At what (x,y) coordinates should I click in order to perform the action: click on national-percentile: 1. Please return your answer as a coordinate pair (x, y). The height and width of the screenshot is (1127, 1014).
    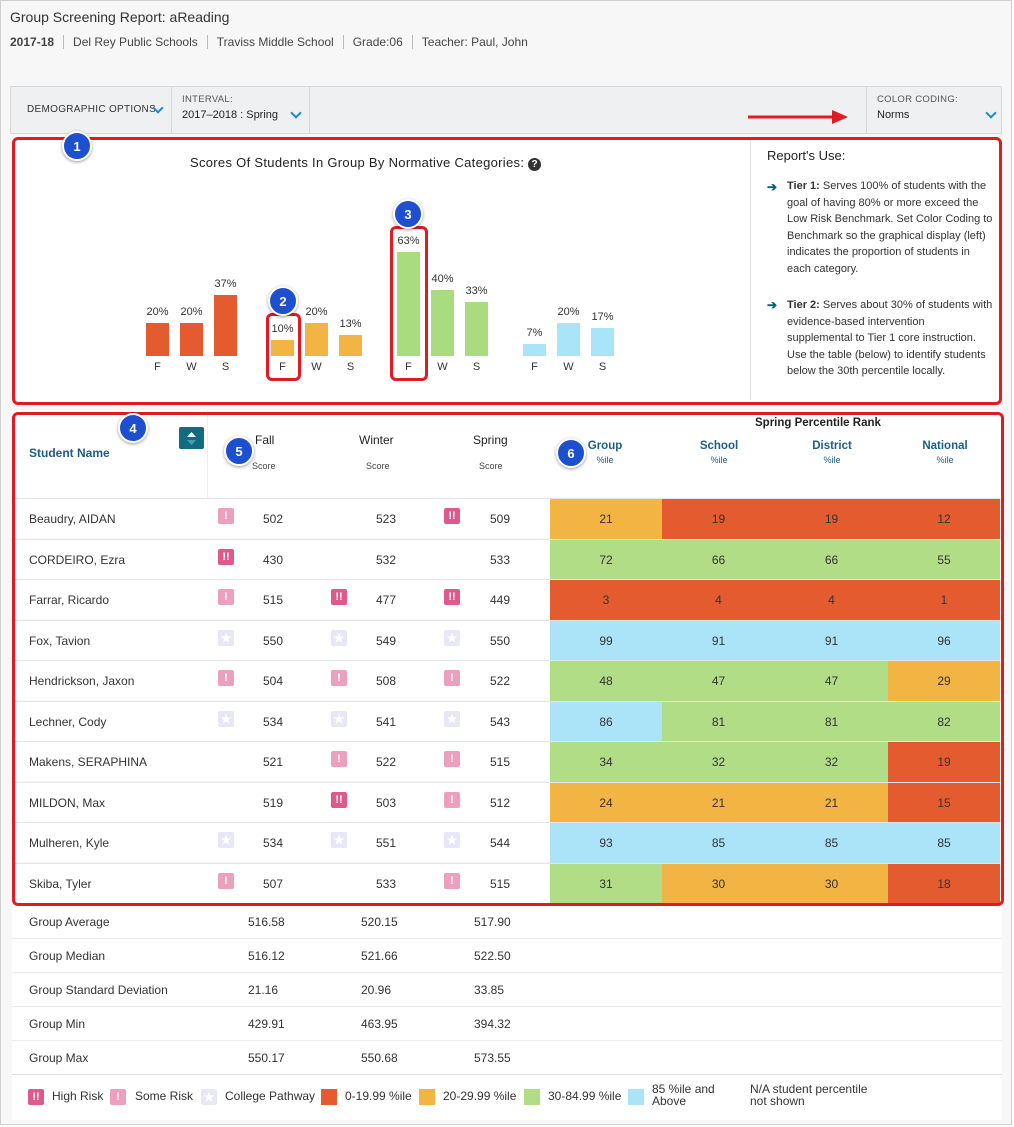
    Looking at the image, I should click on (944, 600).